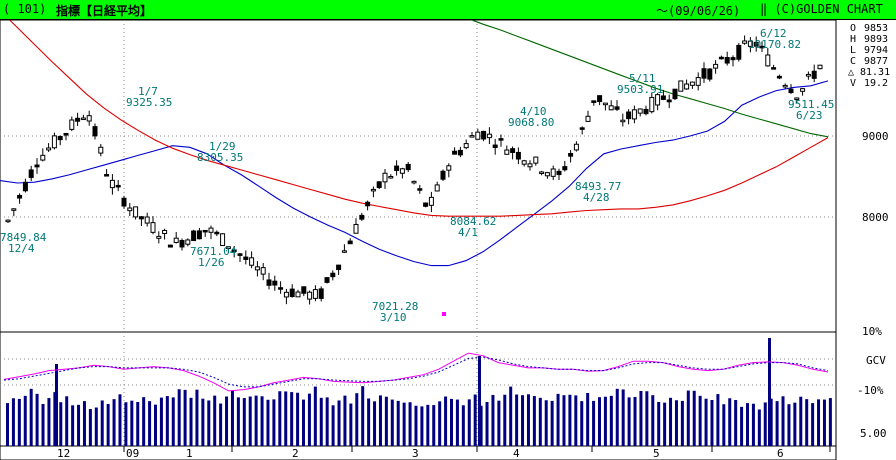  I want to click on annotation-value: 9511.45, so click(811, 104).